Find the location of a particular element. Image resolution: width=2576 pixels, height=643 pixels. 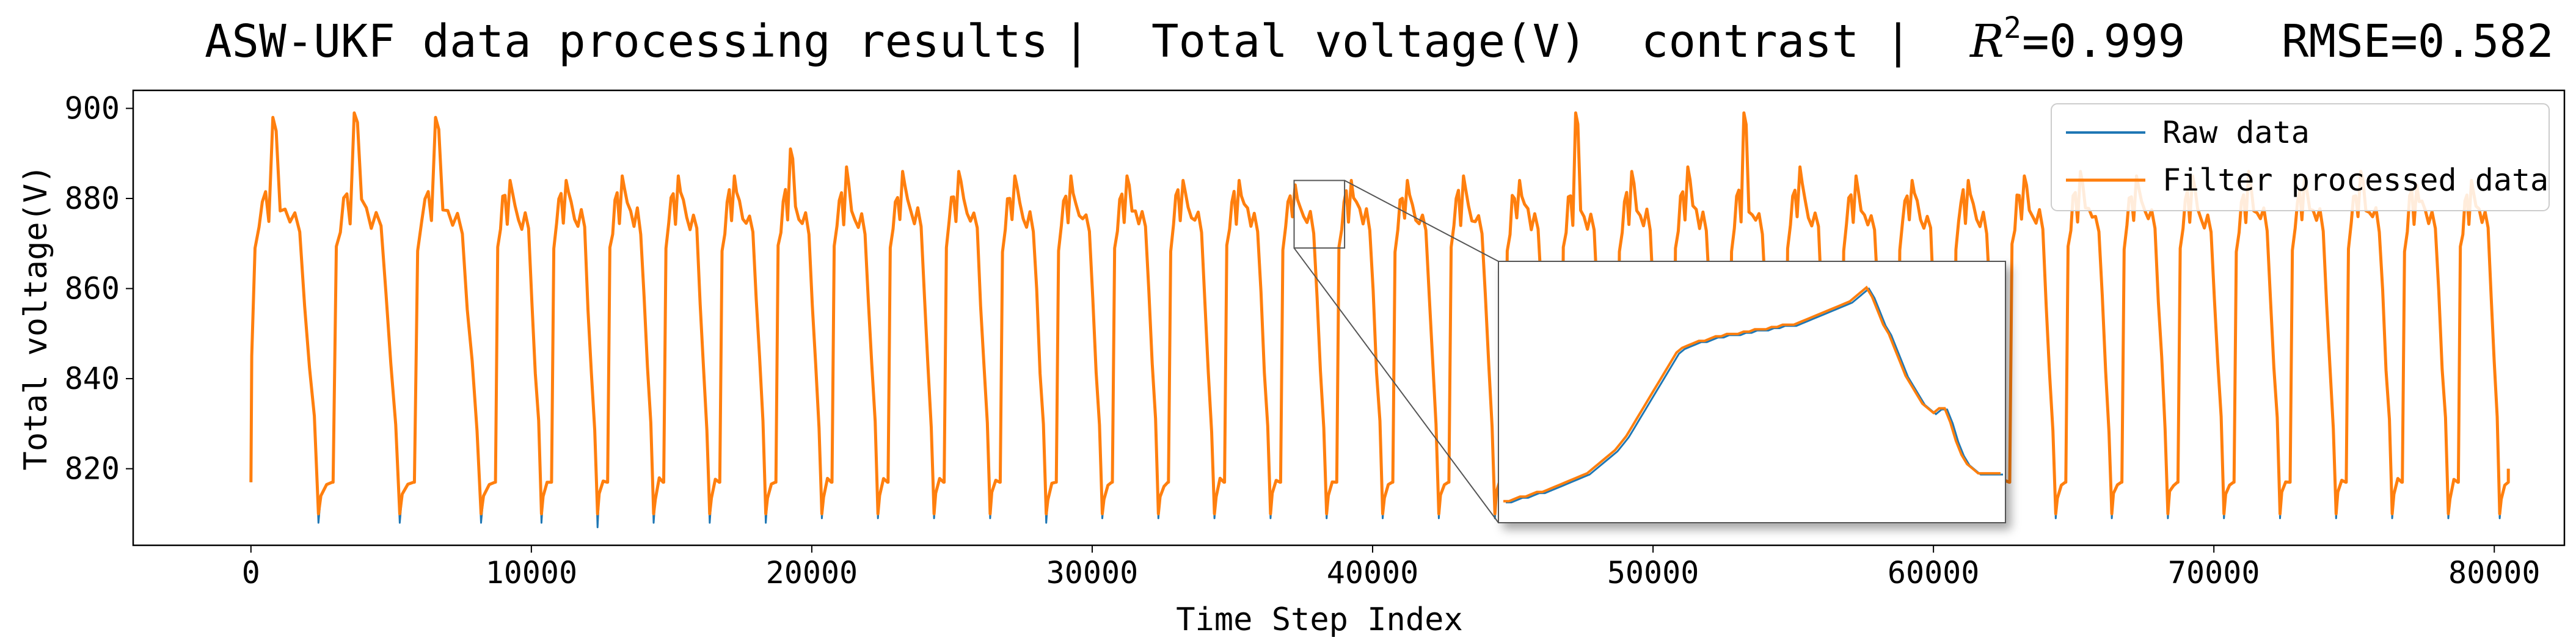

legend-filter-label: Filter processed data is located at coordinates (2355, 180).